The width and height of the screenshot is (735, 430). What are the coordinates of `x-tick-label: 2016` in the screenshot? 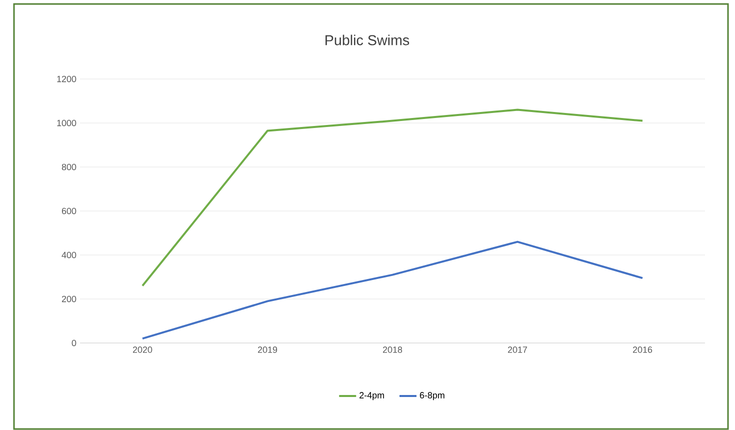 It's located at (642, 349).